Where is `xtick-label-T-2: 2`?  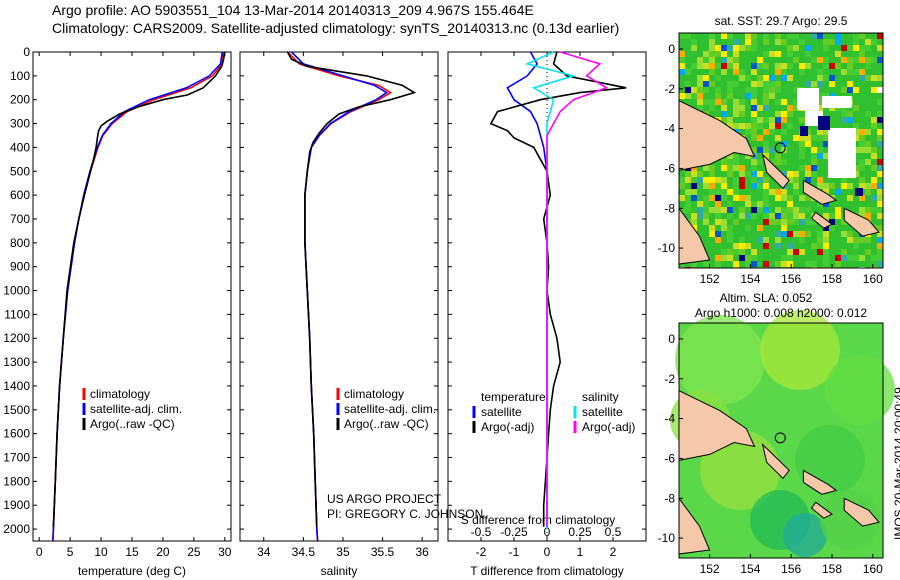
xtick-label-T-2: 2 is located at coordinates (613, 552).